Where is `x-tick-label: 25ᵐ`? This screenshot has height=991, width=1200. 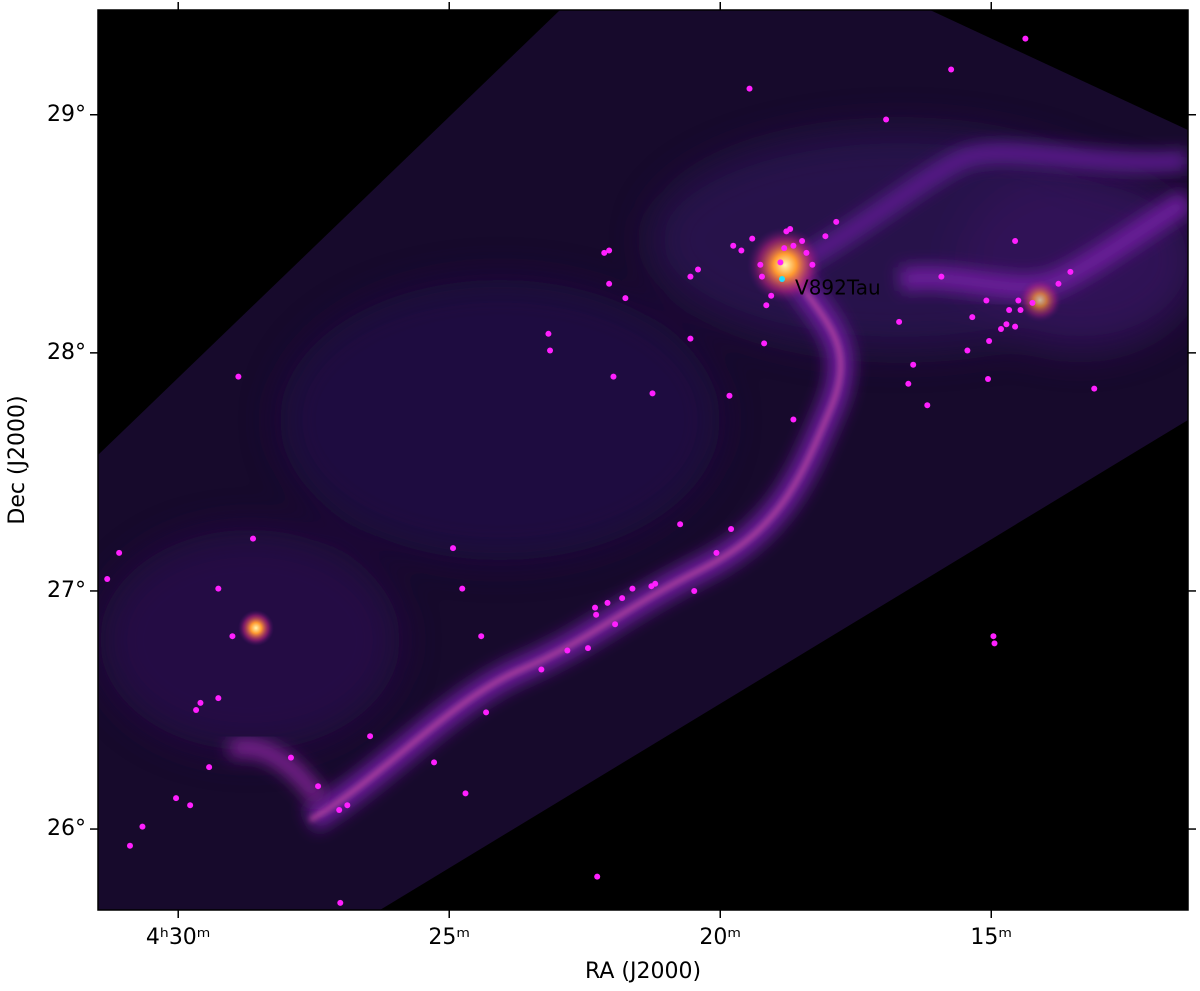 x-tick-label: 25ᵐ is located at coordinates (449, 937).